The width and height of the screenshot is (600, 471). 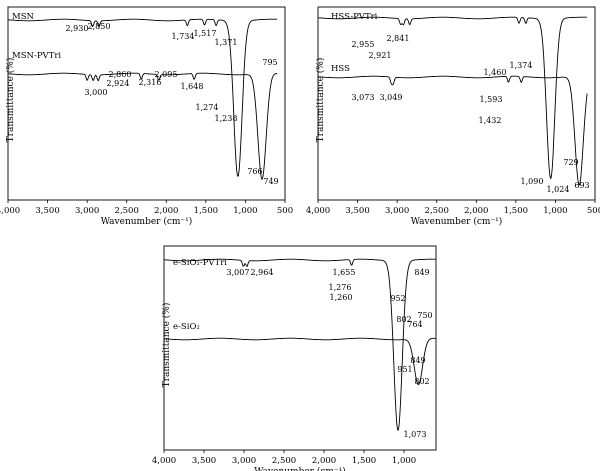 What do you see at coordinates (207, 107) in the screenshot?
I see `peak-label: 1,274` at bounding box center [207, 107].